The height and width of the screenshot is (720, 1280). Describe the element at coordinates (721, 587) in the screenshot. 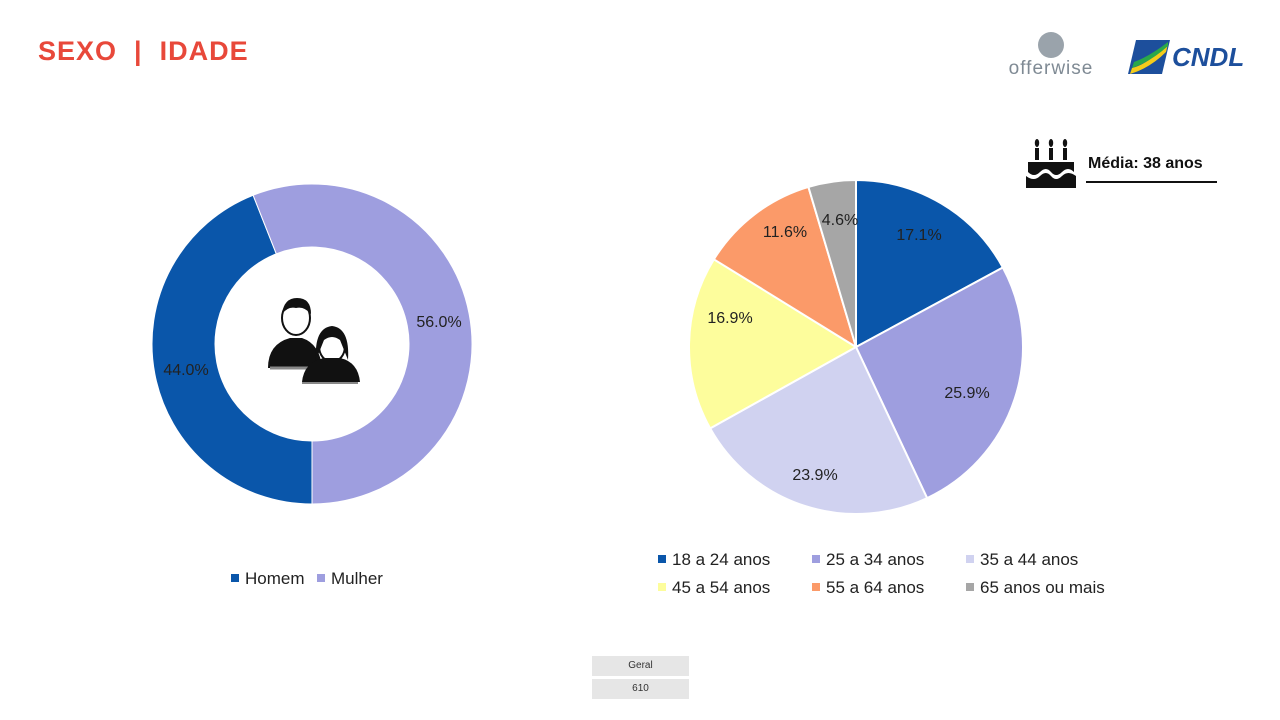

I see `legend-label-45-54: 45 a 54 anos` at that location.